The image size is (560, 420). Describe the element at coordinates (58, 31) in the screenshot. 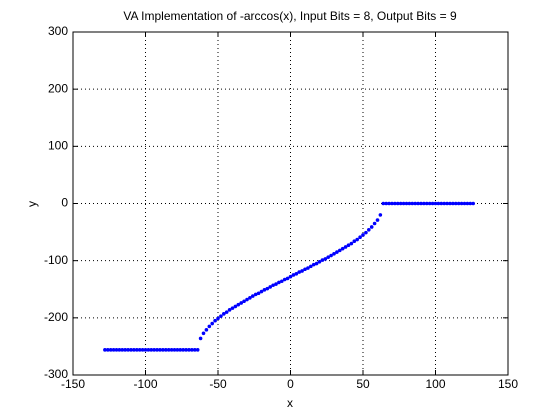

I see `y-tick-label: 300` at that location.